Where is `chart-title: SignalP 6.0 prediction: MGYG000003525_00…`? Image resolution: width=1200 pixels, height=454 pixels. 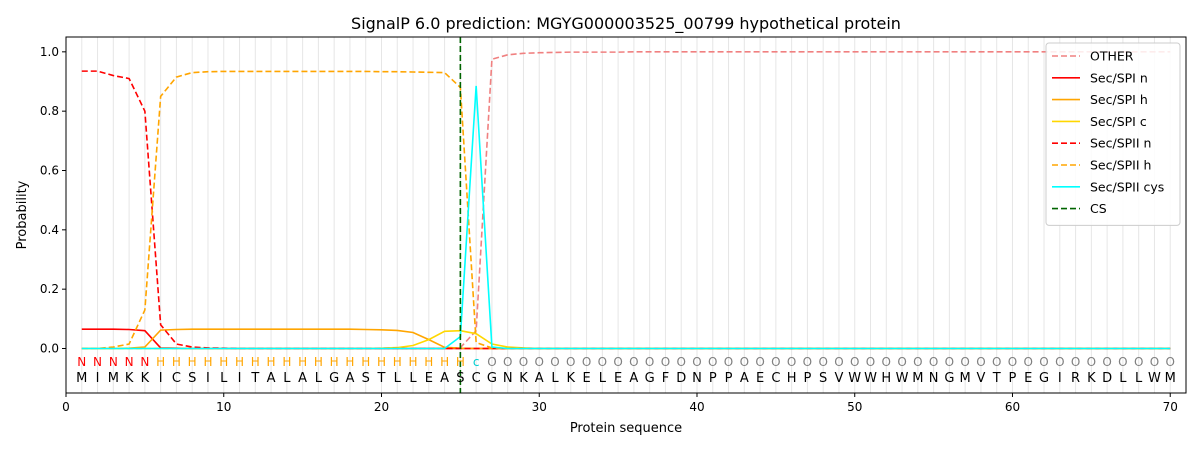 chart-title: SignalP 6.0 prediction: MGYG000003525_00… is located at coordinates (626, 24).